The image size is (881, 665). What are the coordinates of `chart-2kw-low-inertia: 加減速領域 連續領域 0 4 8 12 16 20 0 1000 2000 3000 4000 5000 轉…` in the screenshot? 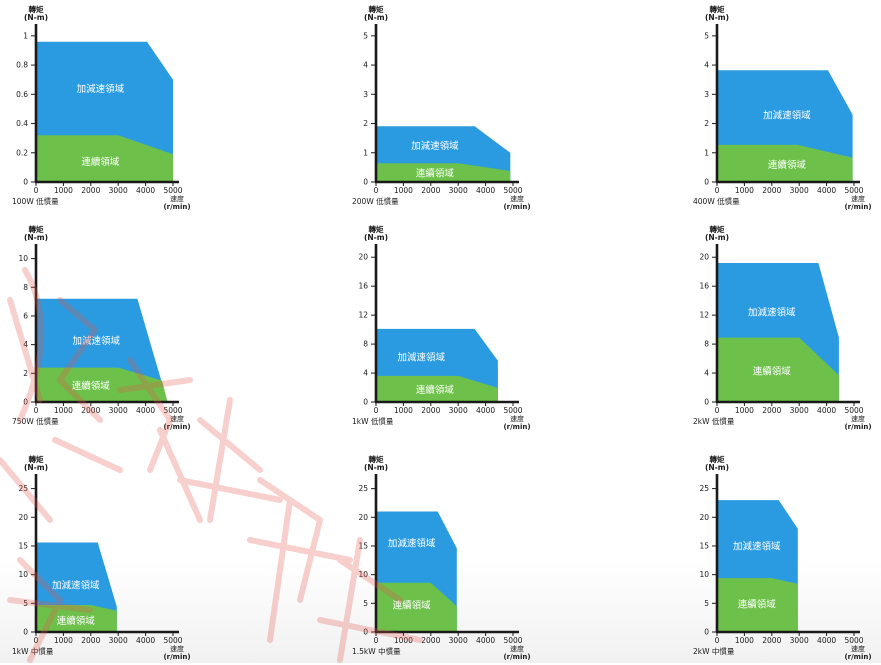 It's located at (781, 327).